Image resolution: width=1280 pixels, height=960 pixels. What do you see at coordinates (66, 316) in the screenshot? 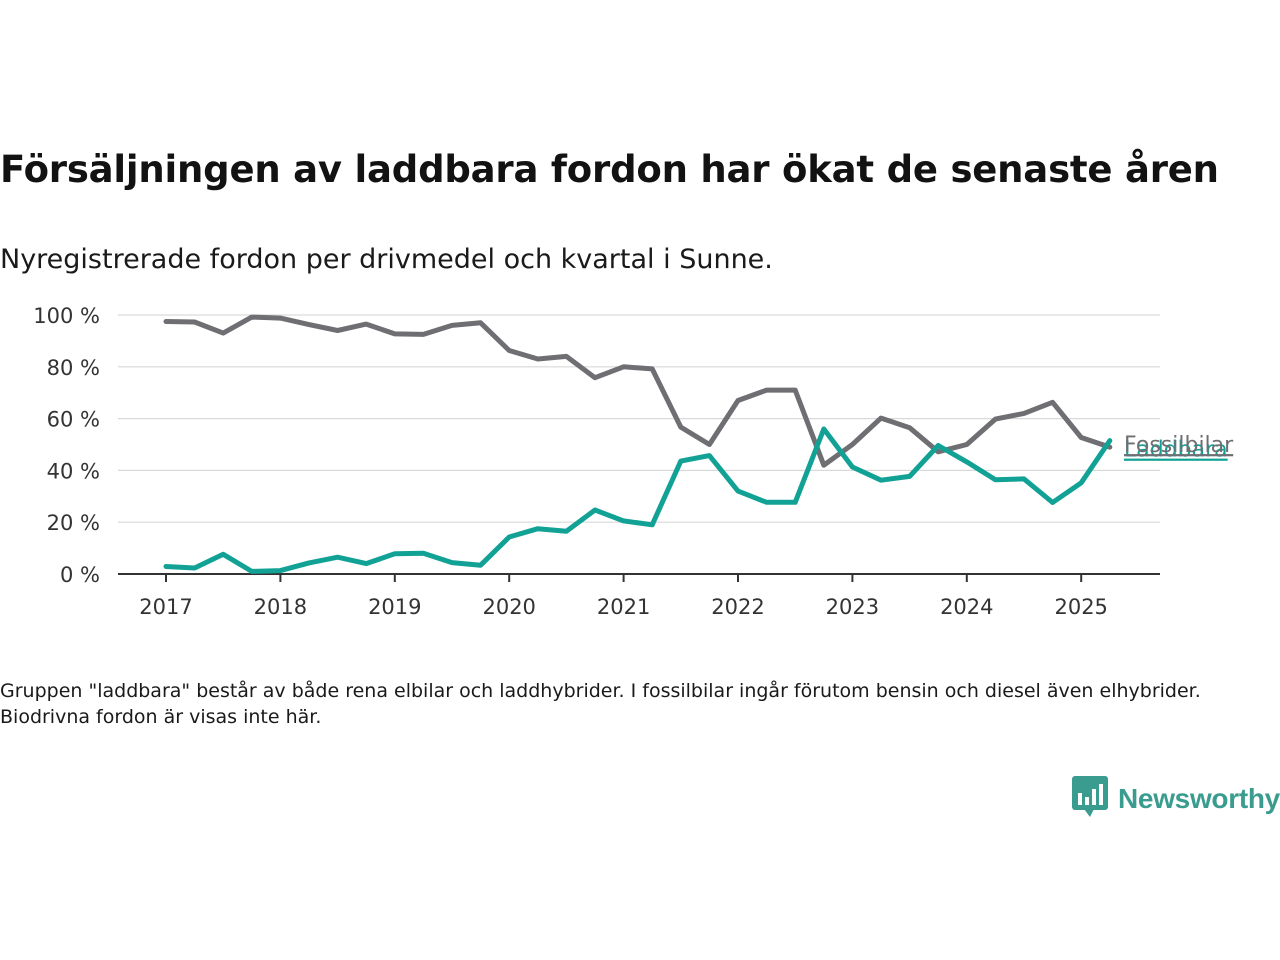
I see `y-tick-label: 100 %` at bounding box center [66, 316].